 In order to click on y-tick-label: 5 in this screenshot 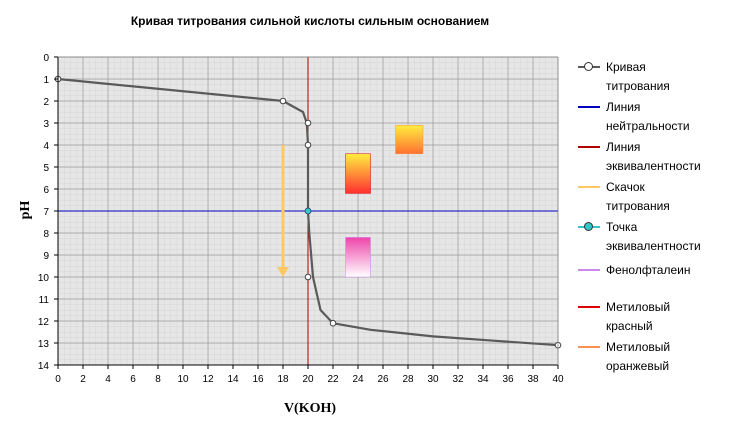, I will do `click(46, 168)`.